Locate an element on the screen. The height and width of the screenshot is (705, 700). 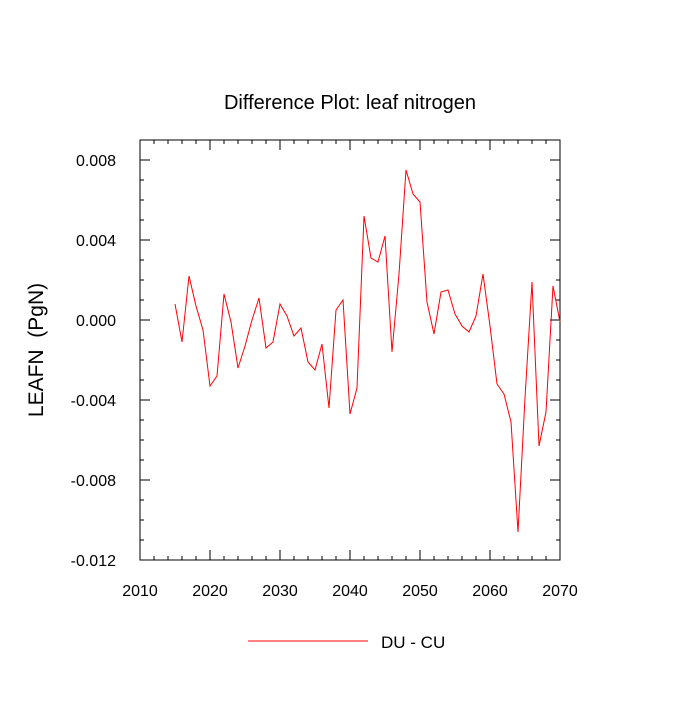
x-tick-label: 2030 is located at coordinates (280, 591).